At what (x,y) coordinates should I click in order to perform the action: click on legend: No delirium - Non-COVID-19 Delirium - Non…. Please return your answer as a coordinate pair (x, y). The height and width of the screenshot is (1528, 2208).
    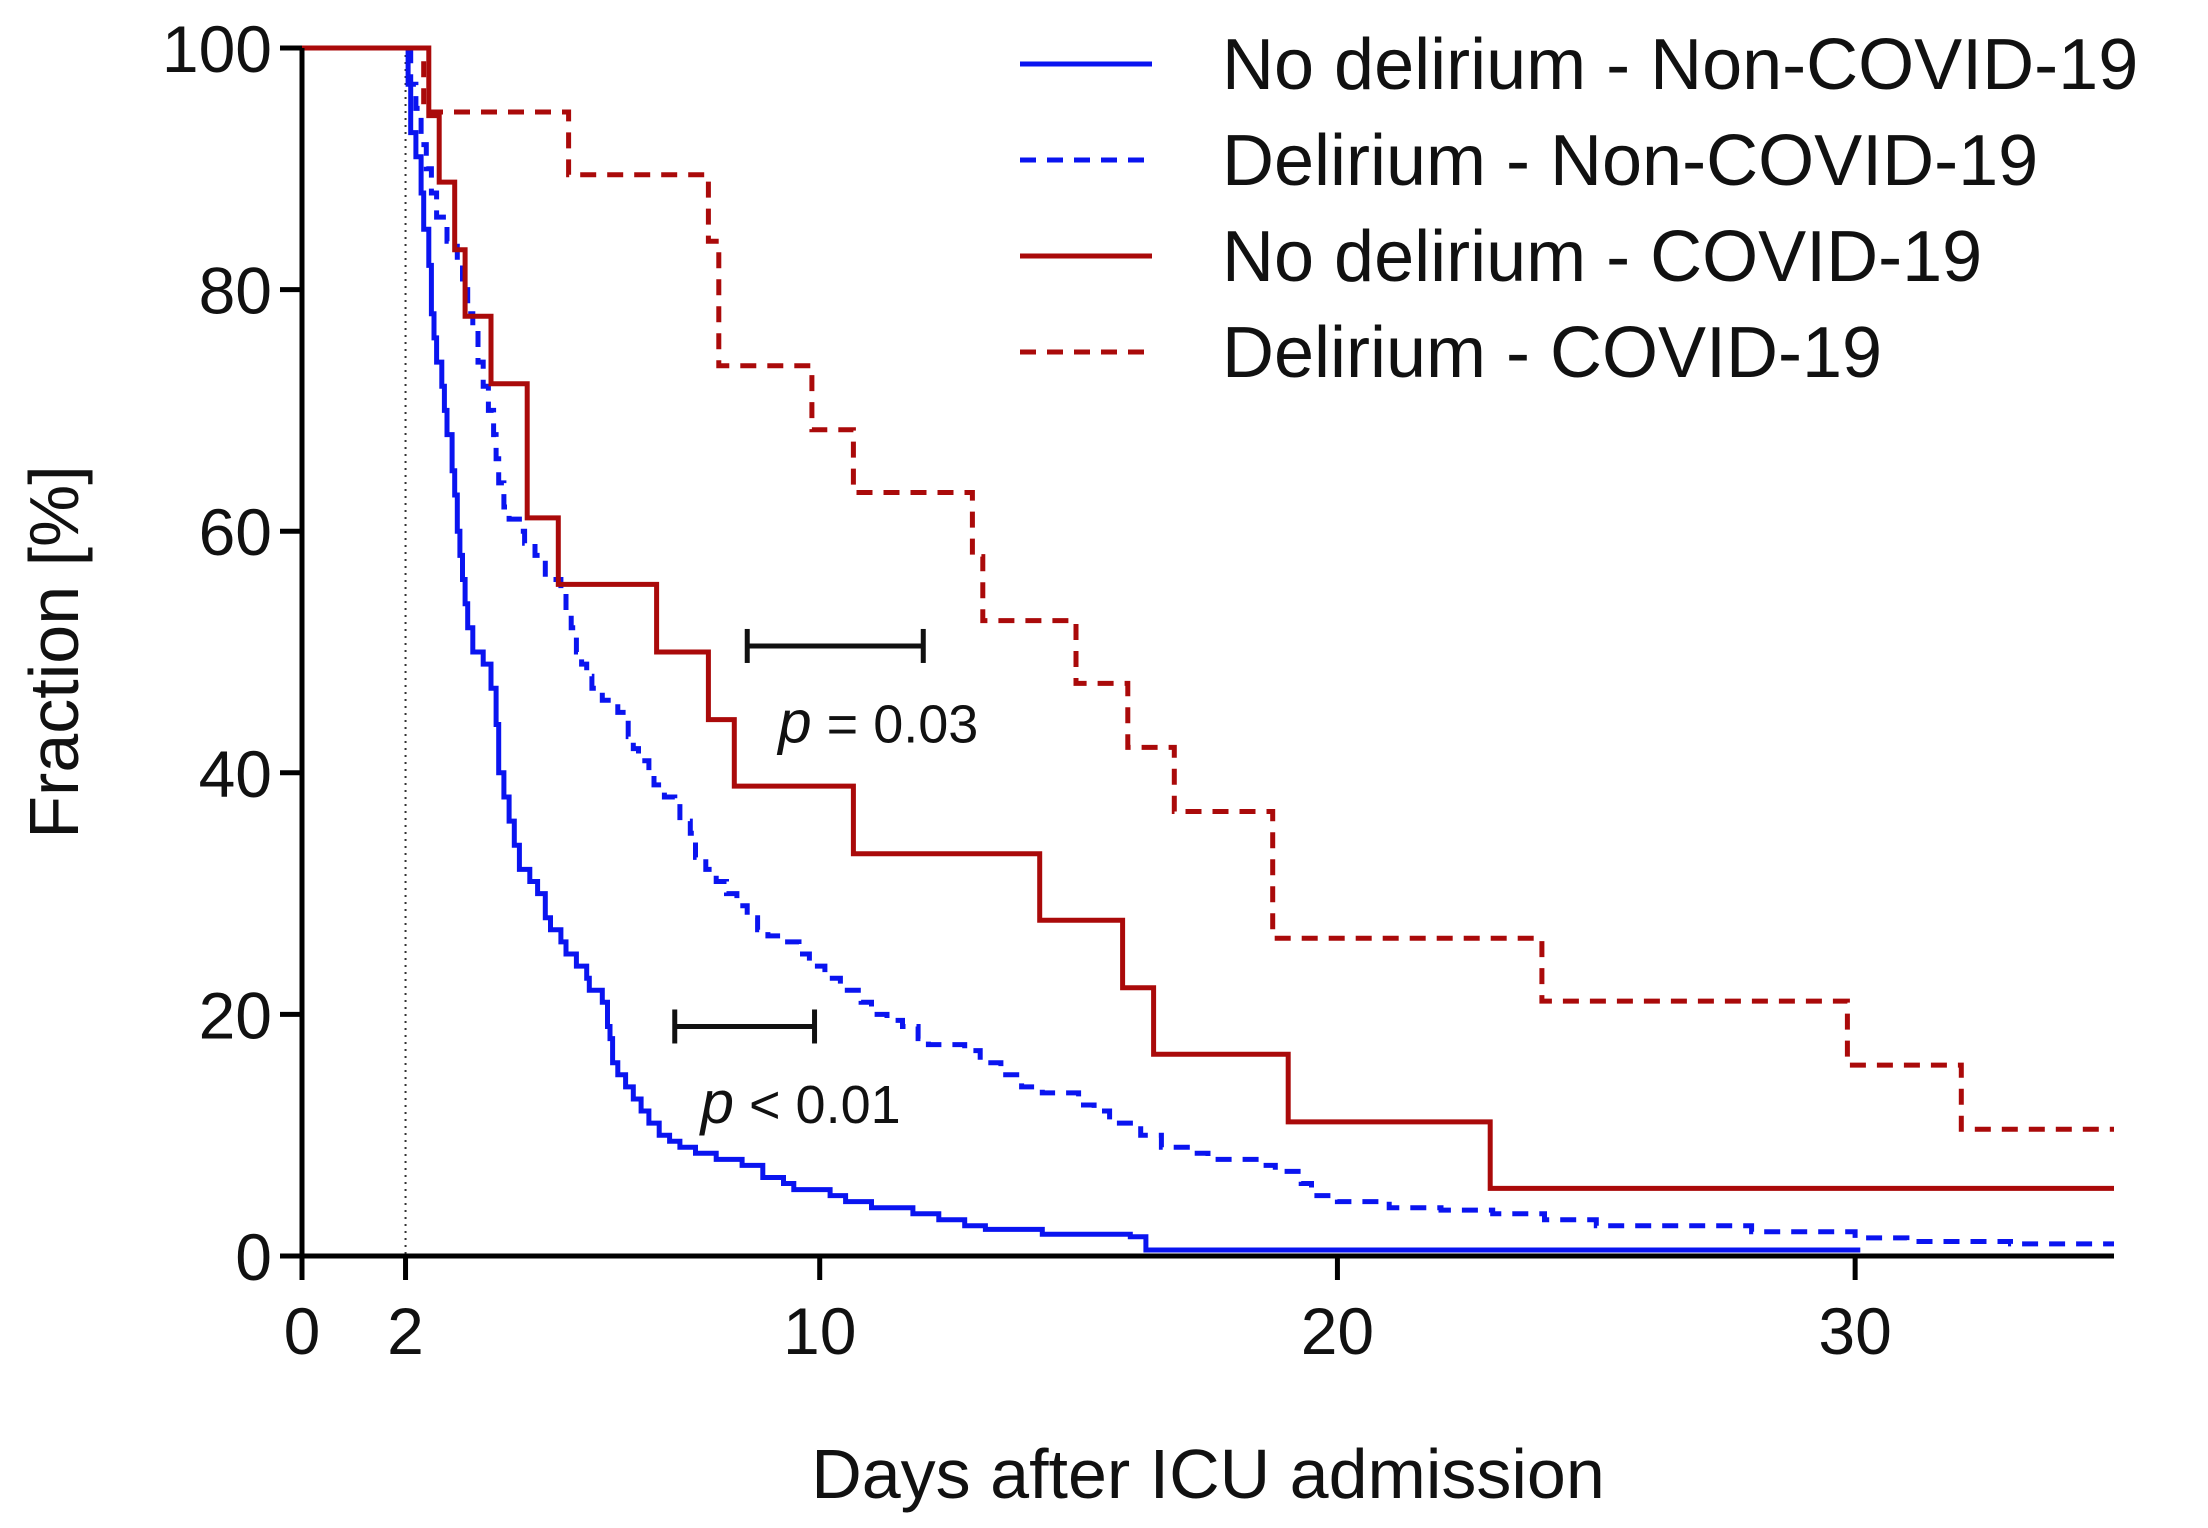
    Looking at the image, I should click on (1579, 209).